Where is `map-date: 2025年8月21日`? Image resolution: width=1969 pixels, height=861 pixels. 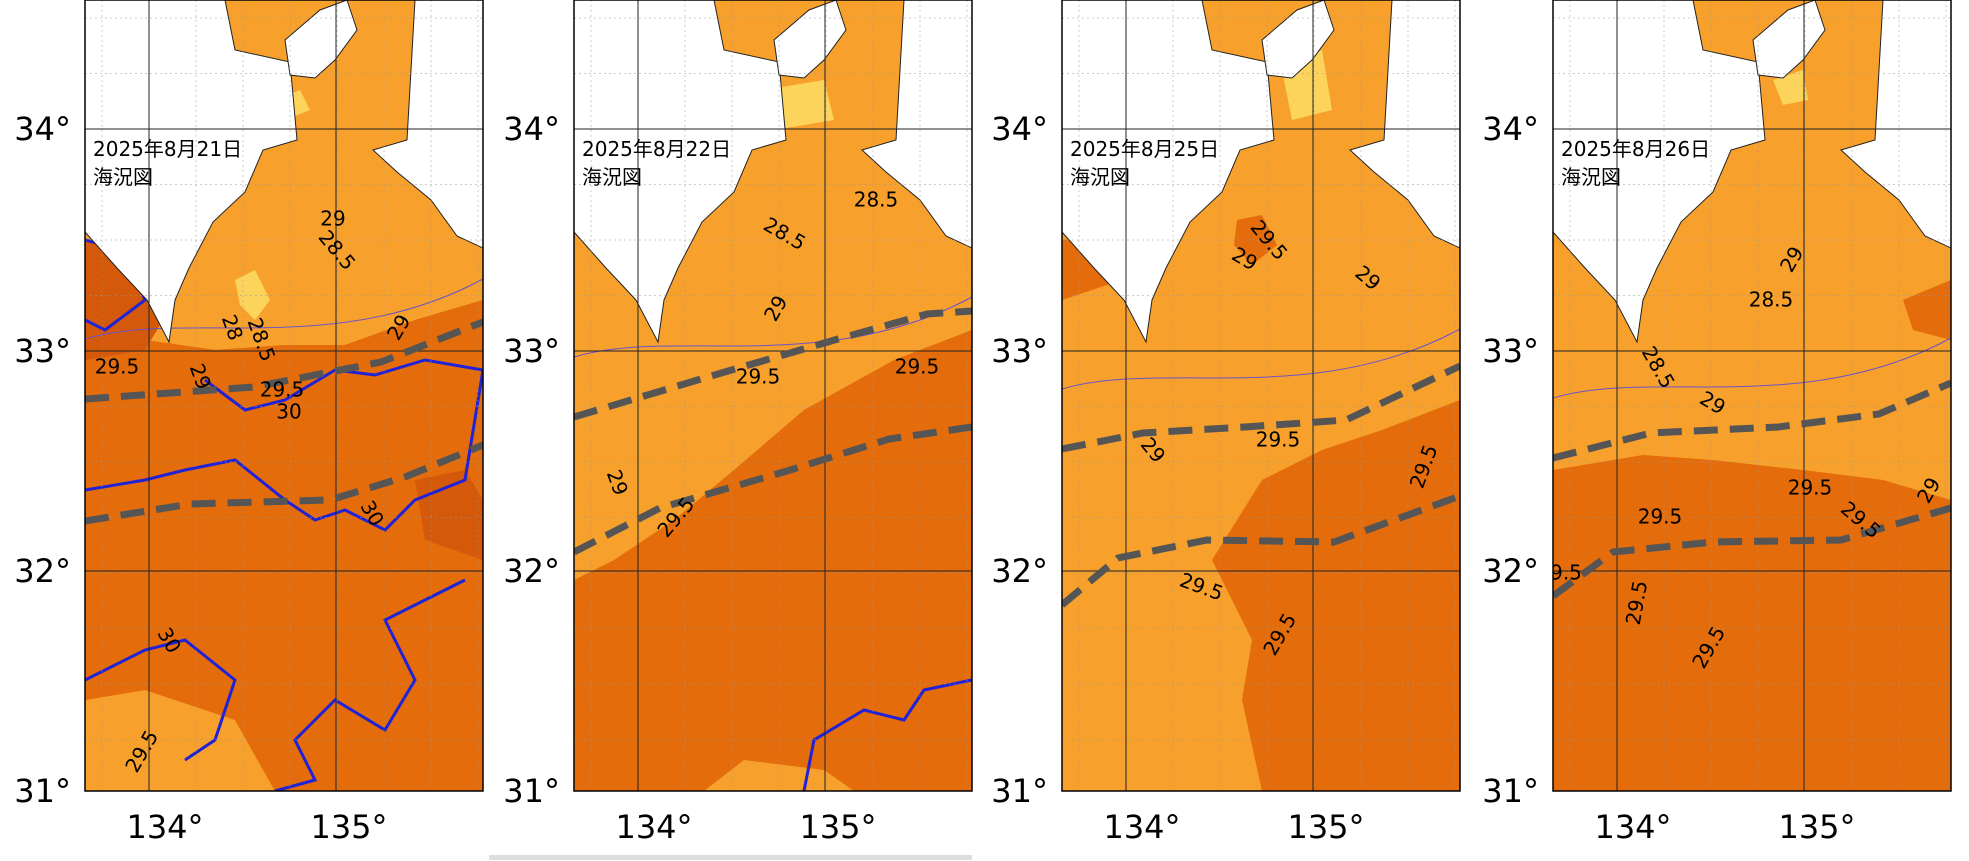 map-date: 2025年8月21日 is located at coordinates (167, 149).